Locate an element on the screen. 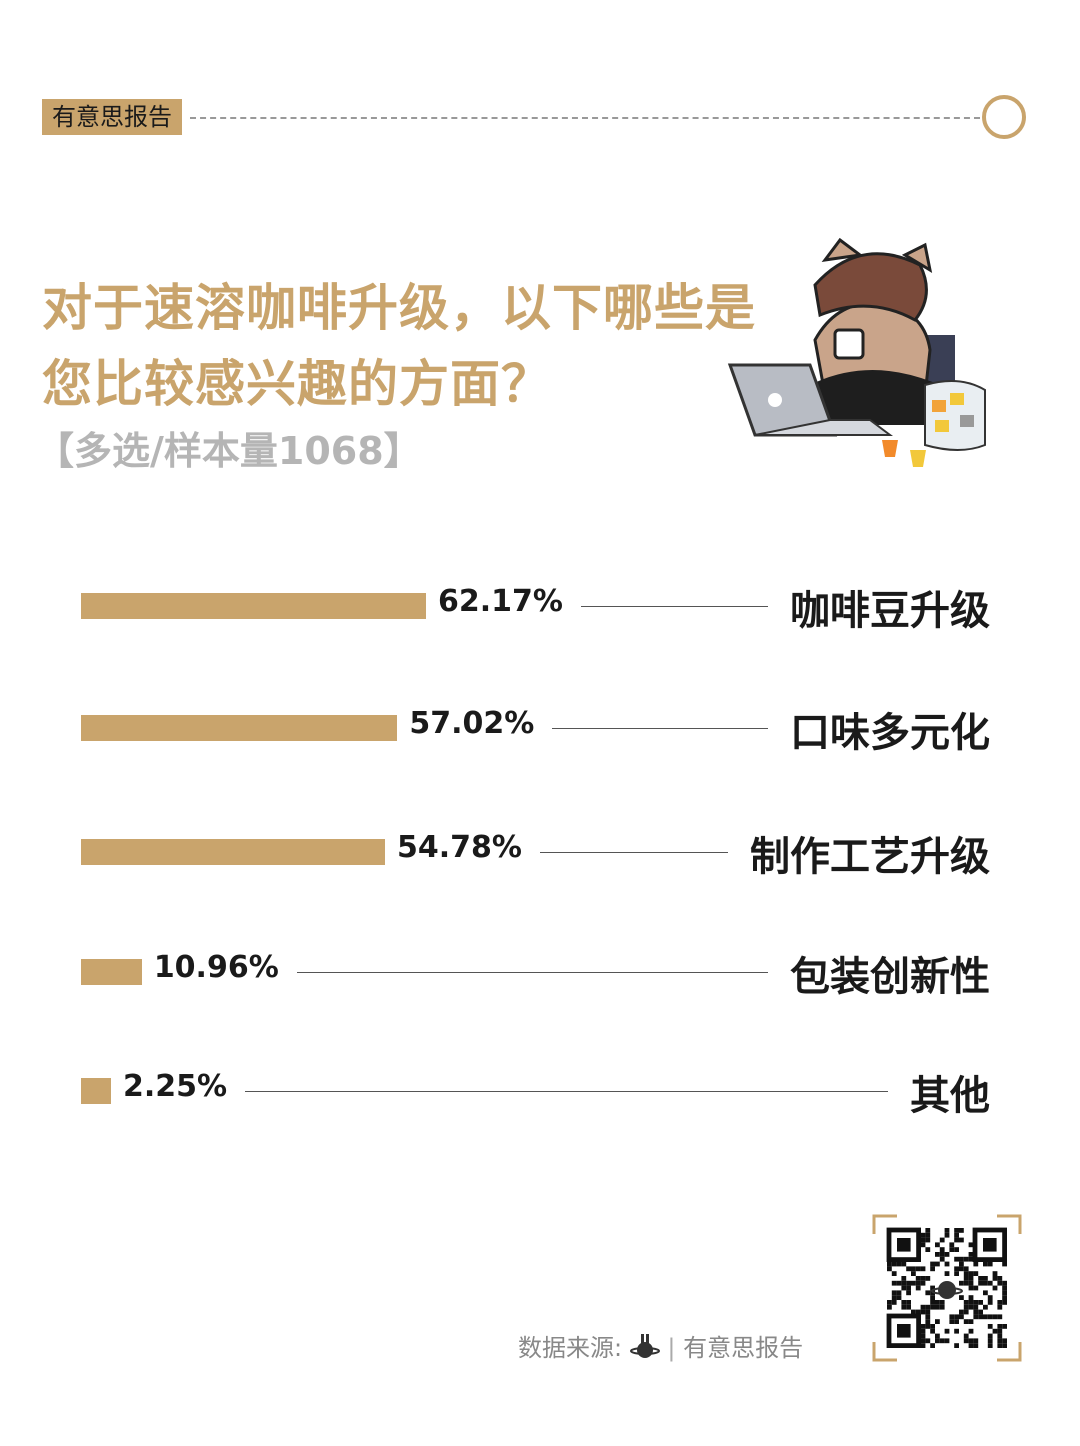  bar-row: 57.02% 口味多元化 is located at coordinates (540, 728).